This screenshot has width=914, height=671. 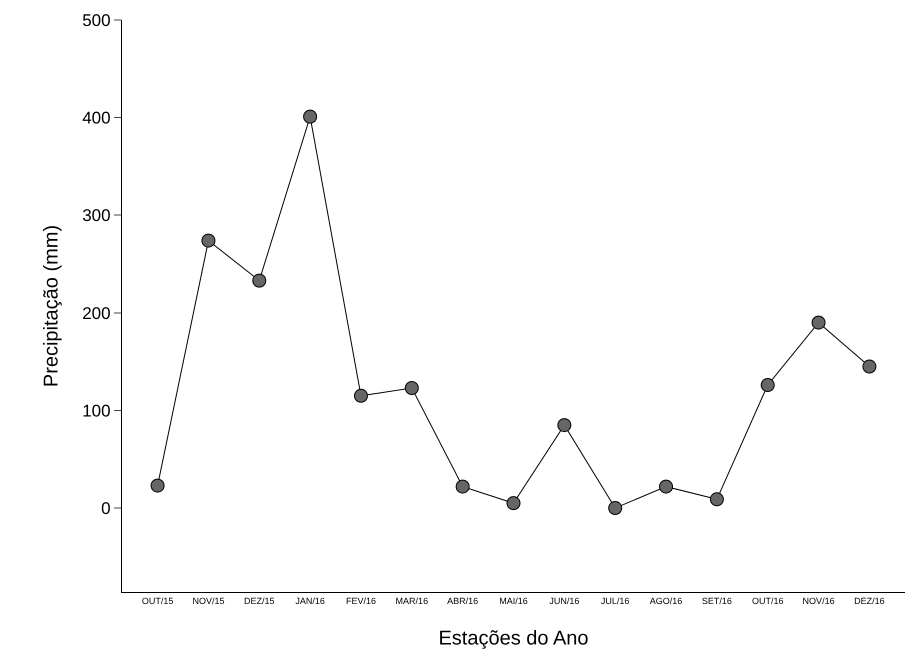 I want to click on x-tick-label: JUN/16, so click(x=564, y=601).